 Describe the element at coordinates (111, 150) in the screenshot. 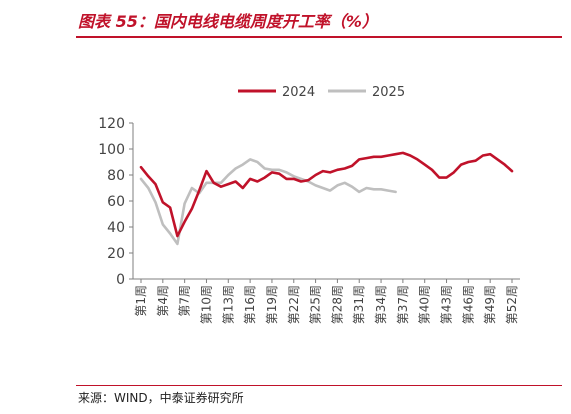

I see `y-tick-label: 100` at that location.